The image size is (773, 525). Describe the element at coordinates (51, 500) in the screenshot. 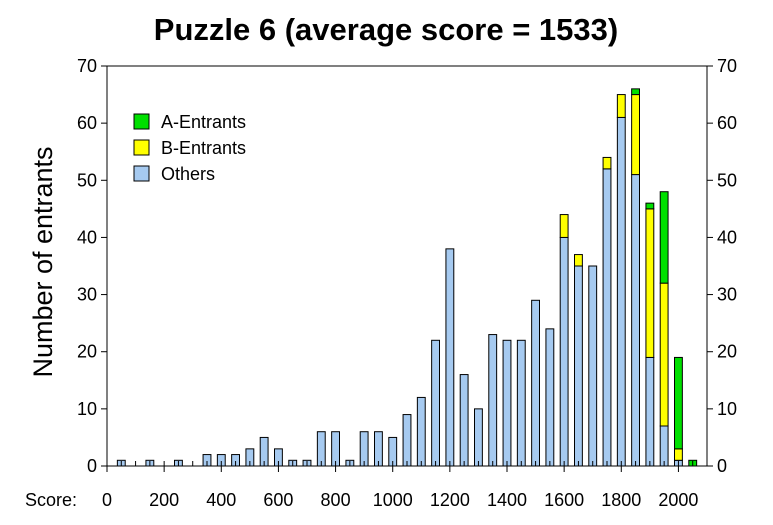

I see `x-axis-prefix: Score:` at that location.